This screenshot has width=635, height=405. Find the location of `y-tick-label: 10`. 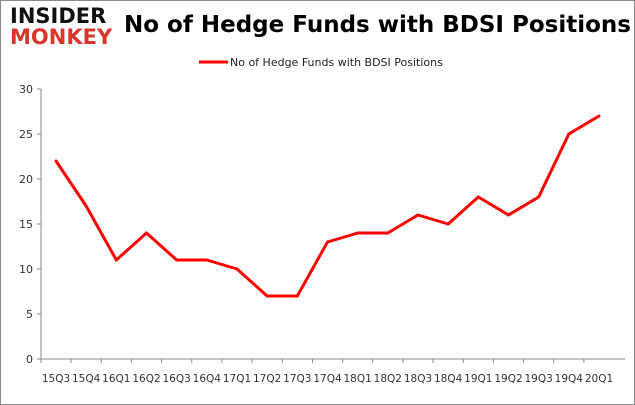

y-tick-label: 10 is located at coordinates (26, 269).